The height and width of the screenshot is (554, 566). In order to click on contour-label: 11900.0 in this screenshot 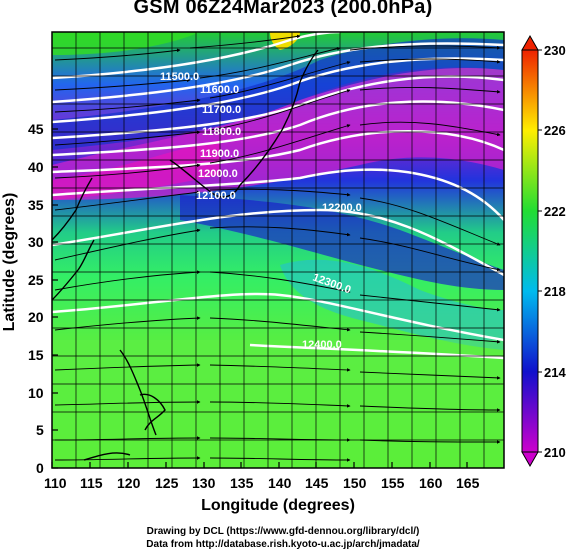, I will do `click(219, 154)`.